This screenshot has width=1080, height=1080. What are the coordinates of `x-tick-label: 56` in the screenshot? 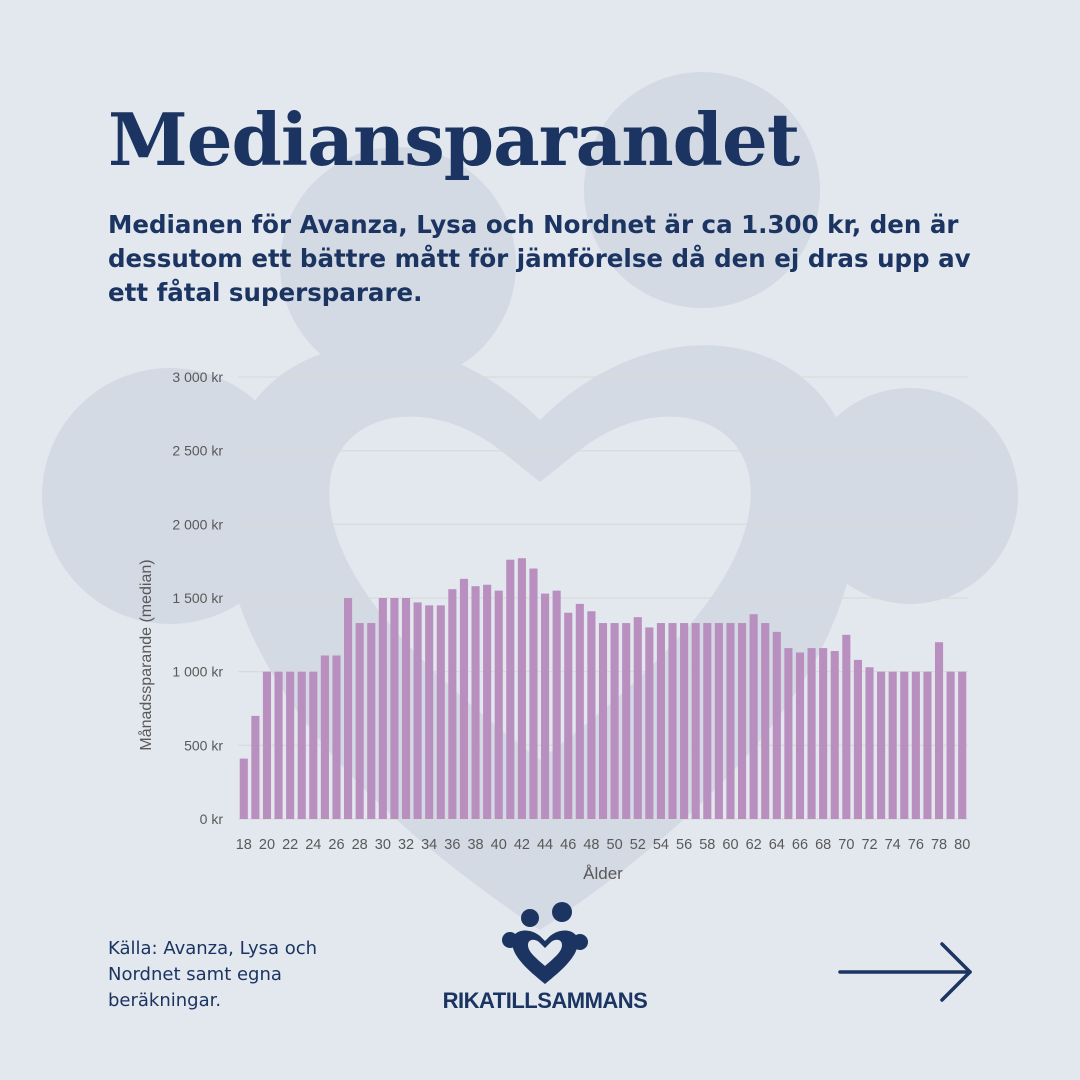 It's located at (684, 845).